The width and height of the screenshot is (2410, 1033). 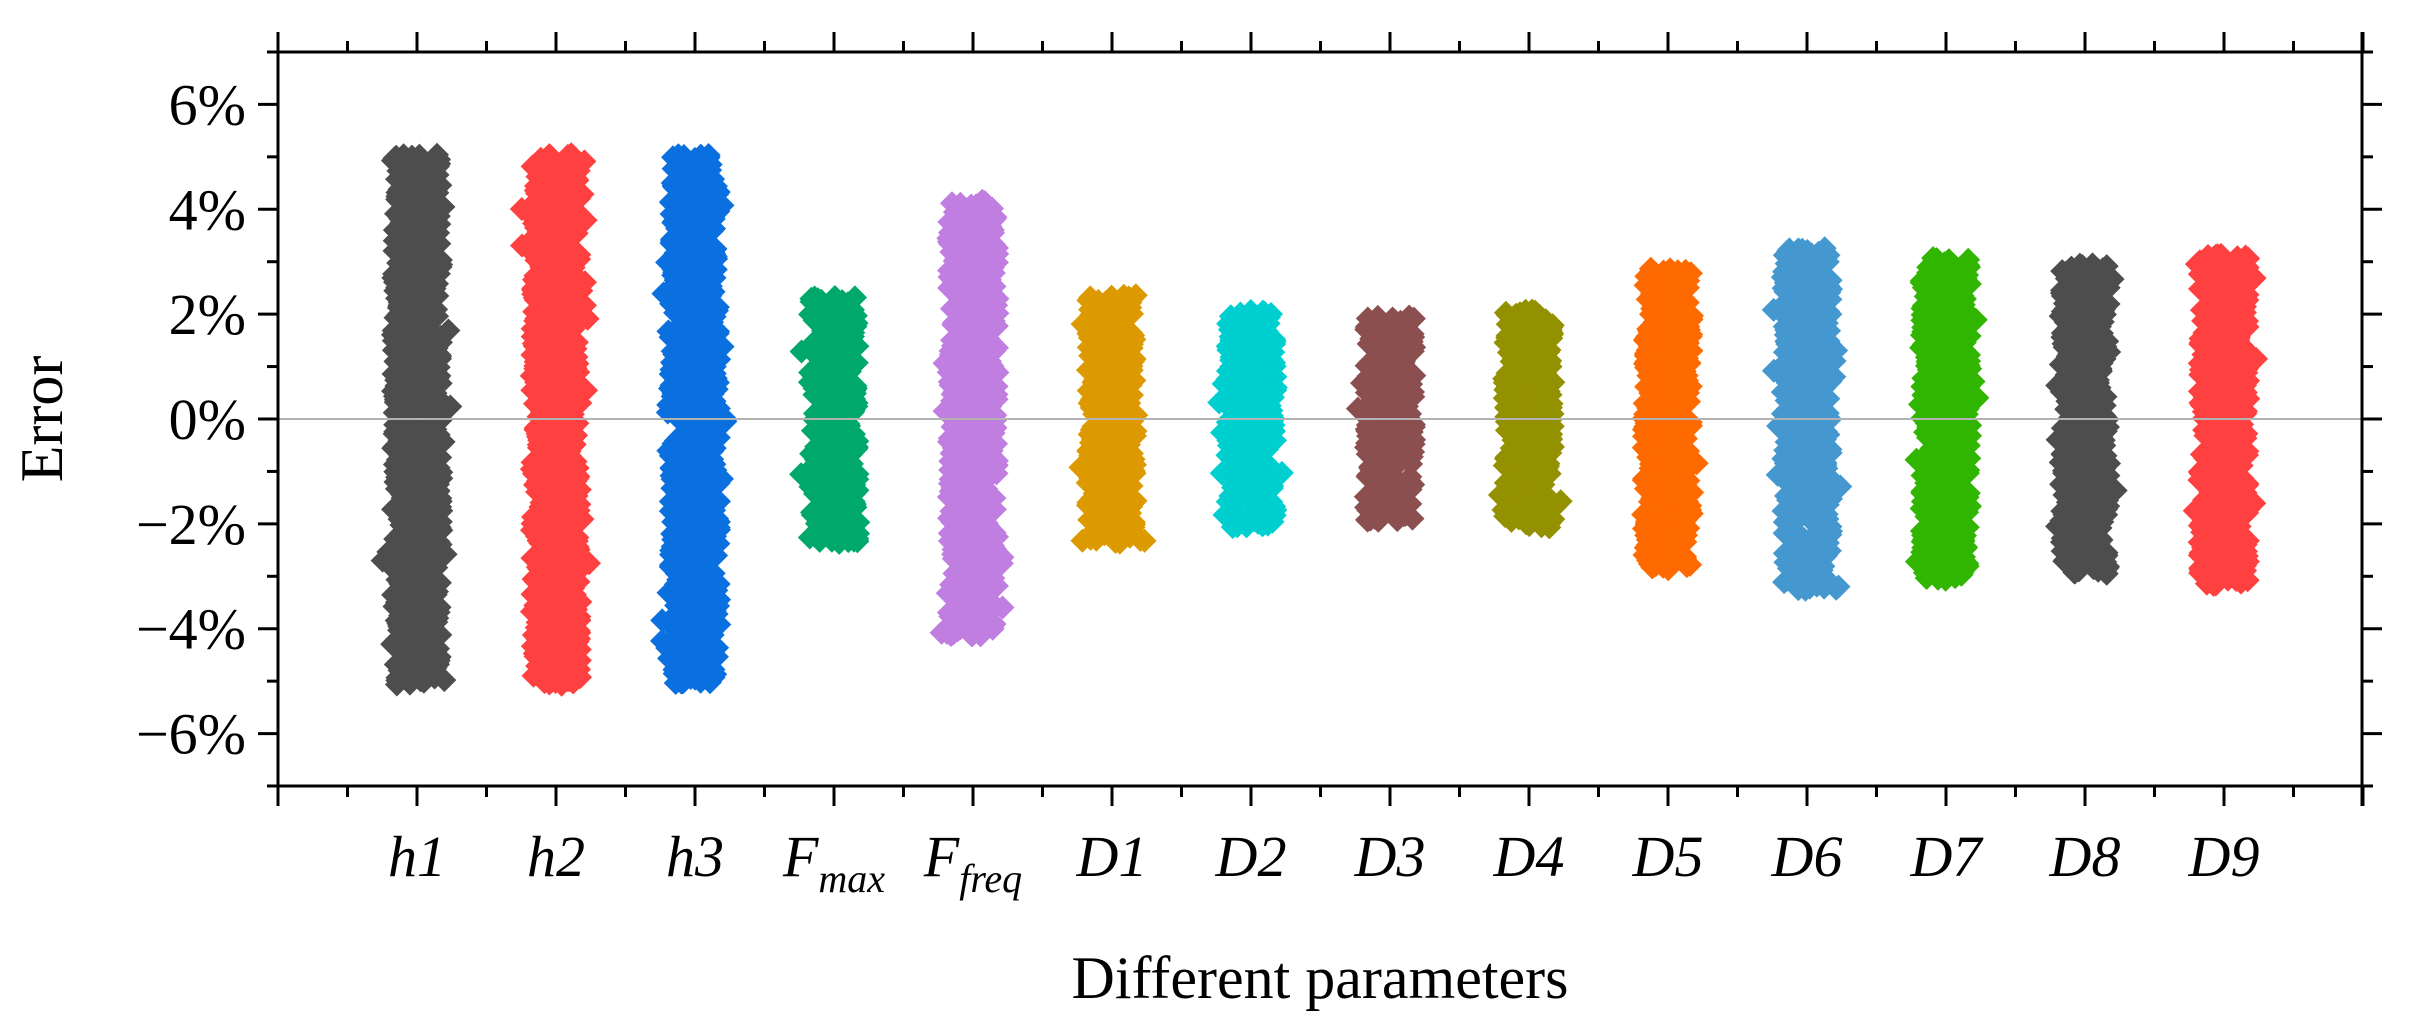 What do you see at coordinates (416, 419) in the screenshot?
I see `series-h1` at bounding box center [416, 419].